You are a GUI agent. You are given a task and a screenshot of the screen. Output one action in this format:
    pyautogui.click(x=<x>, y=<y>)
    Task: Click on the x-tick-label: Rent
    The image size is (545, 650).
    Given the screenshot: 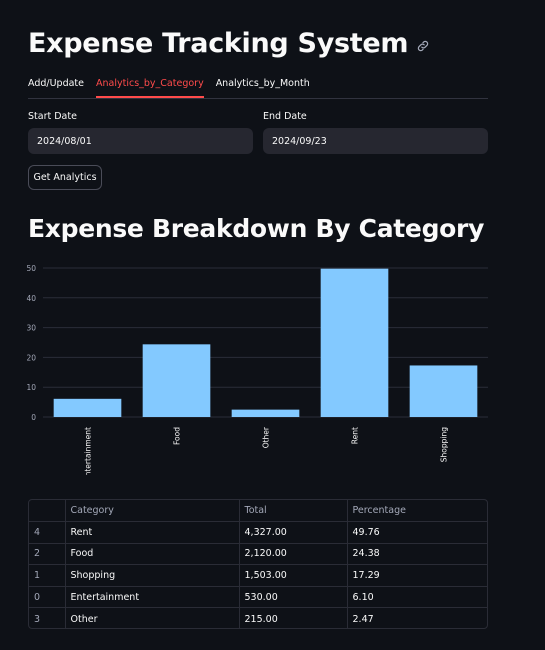 What is the action you would take?
    pyautogui.click(x=355, y=435)
    